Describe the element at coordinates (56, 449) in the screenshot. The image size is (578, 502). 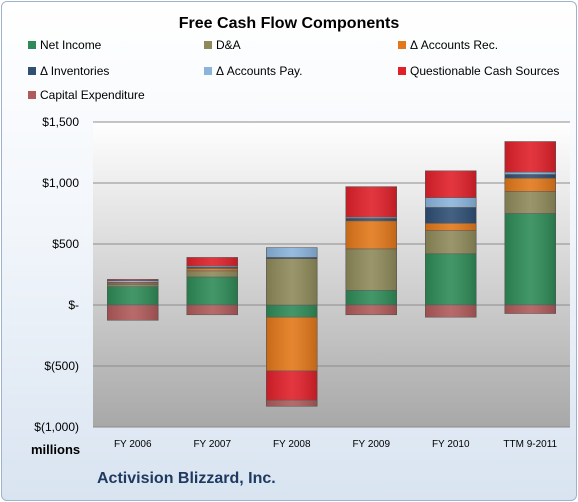
I see `units-label: millions` at that location.